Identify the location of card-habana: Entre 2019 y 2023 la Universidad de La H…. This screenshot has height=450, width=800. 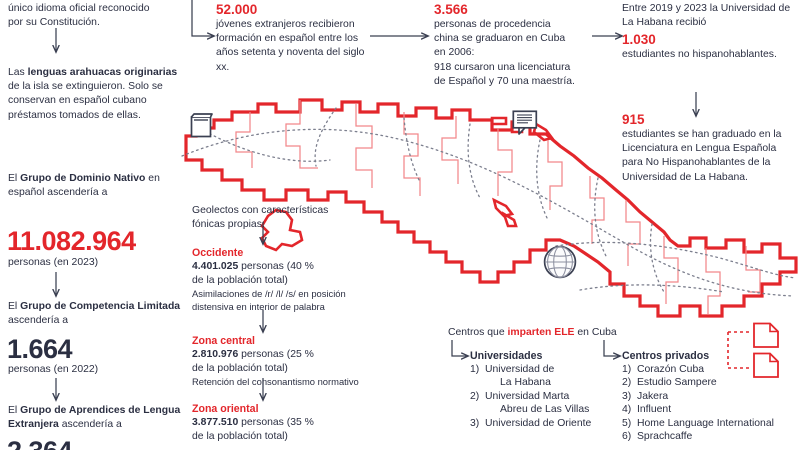
(708, 32).